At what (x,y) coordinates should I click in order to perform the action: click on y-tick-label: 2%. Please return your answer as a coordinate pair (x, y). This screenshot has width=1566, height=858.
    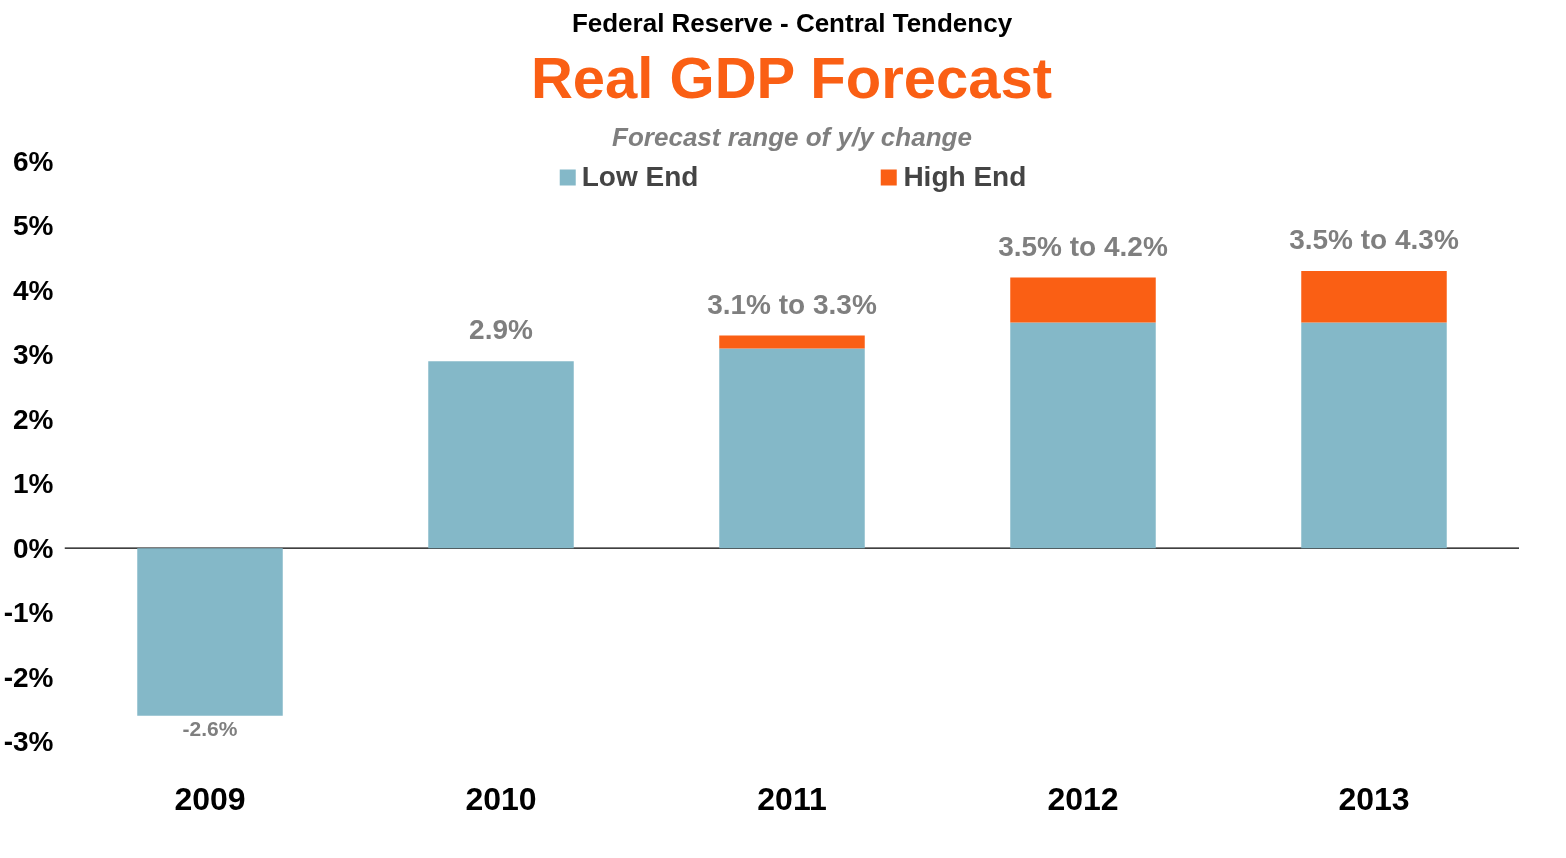
    Looking at the image, I should click on (33, 419).